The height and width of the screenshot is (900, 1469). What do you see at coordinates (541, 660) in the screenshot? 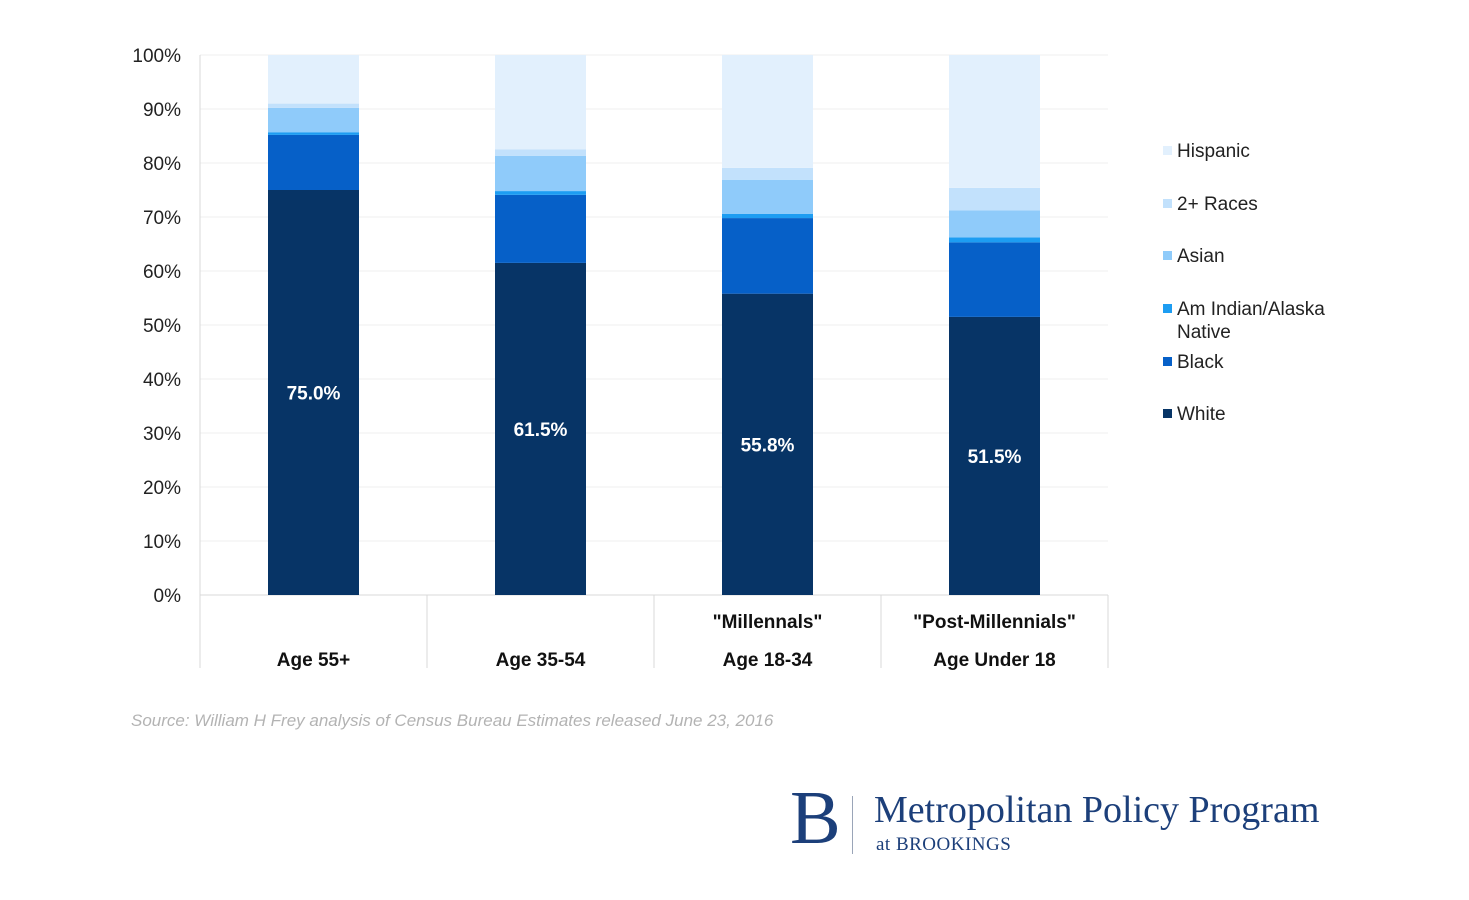
I see `x-category-label: Age 35-54` at bounding box center [541, 660].